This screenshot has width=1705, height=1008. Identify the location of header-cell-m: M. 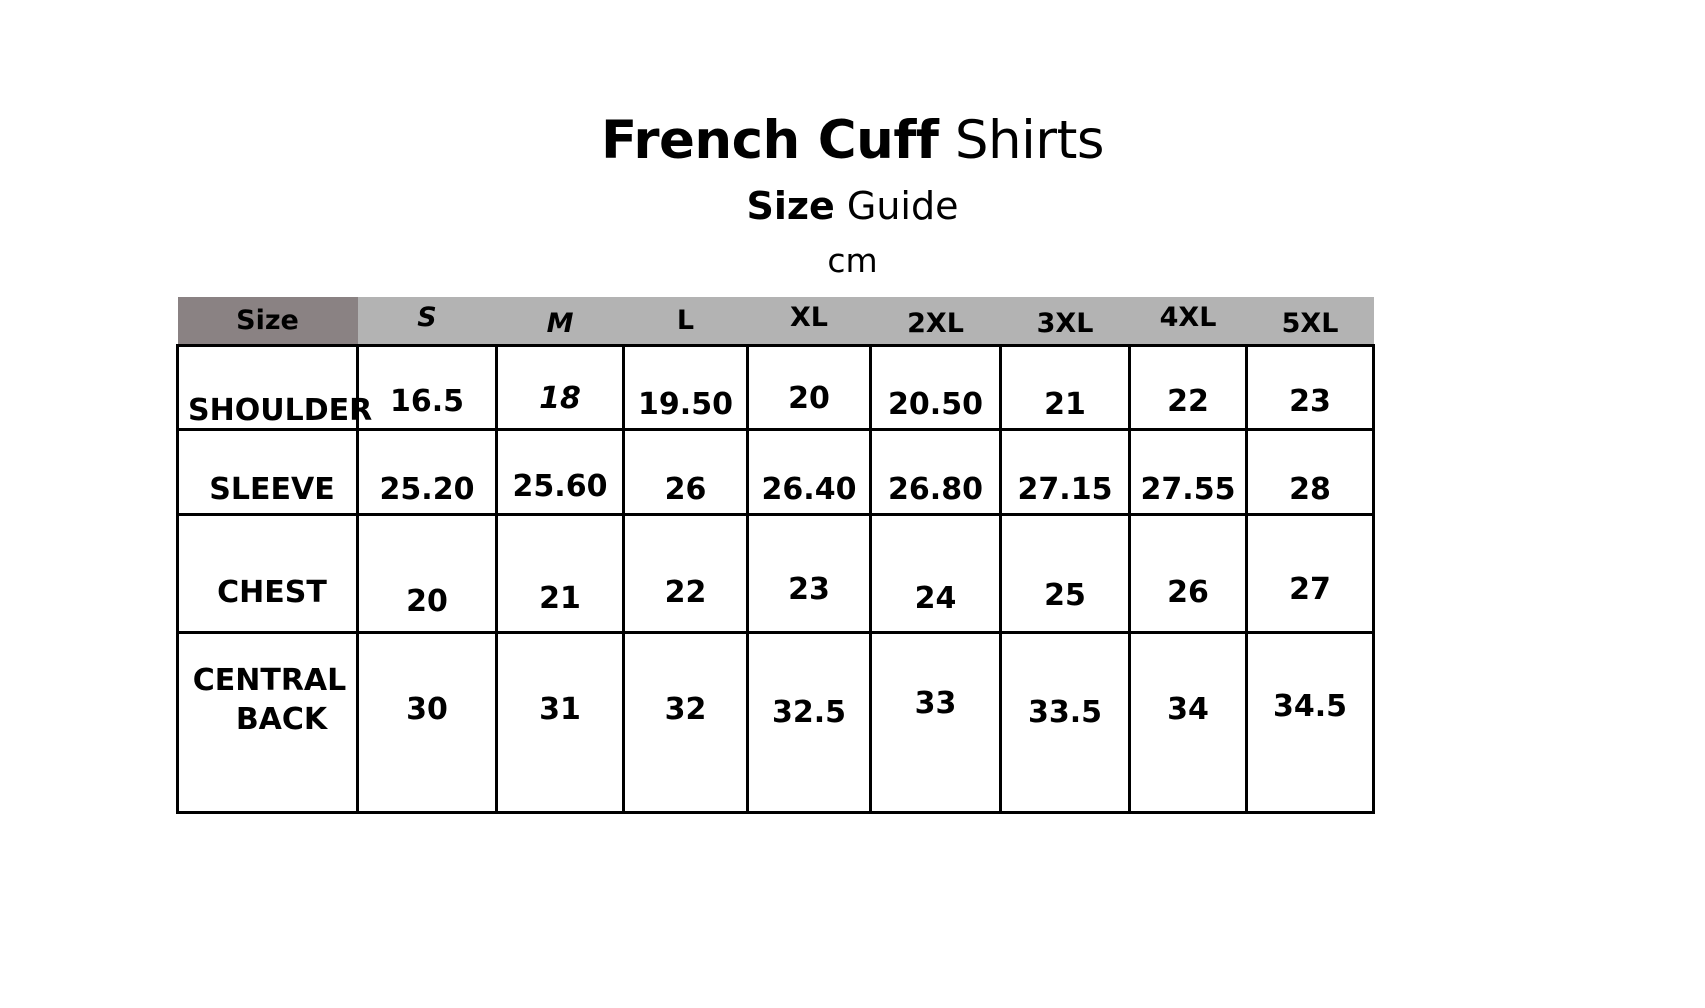
(560, 321).